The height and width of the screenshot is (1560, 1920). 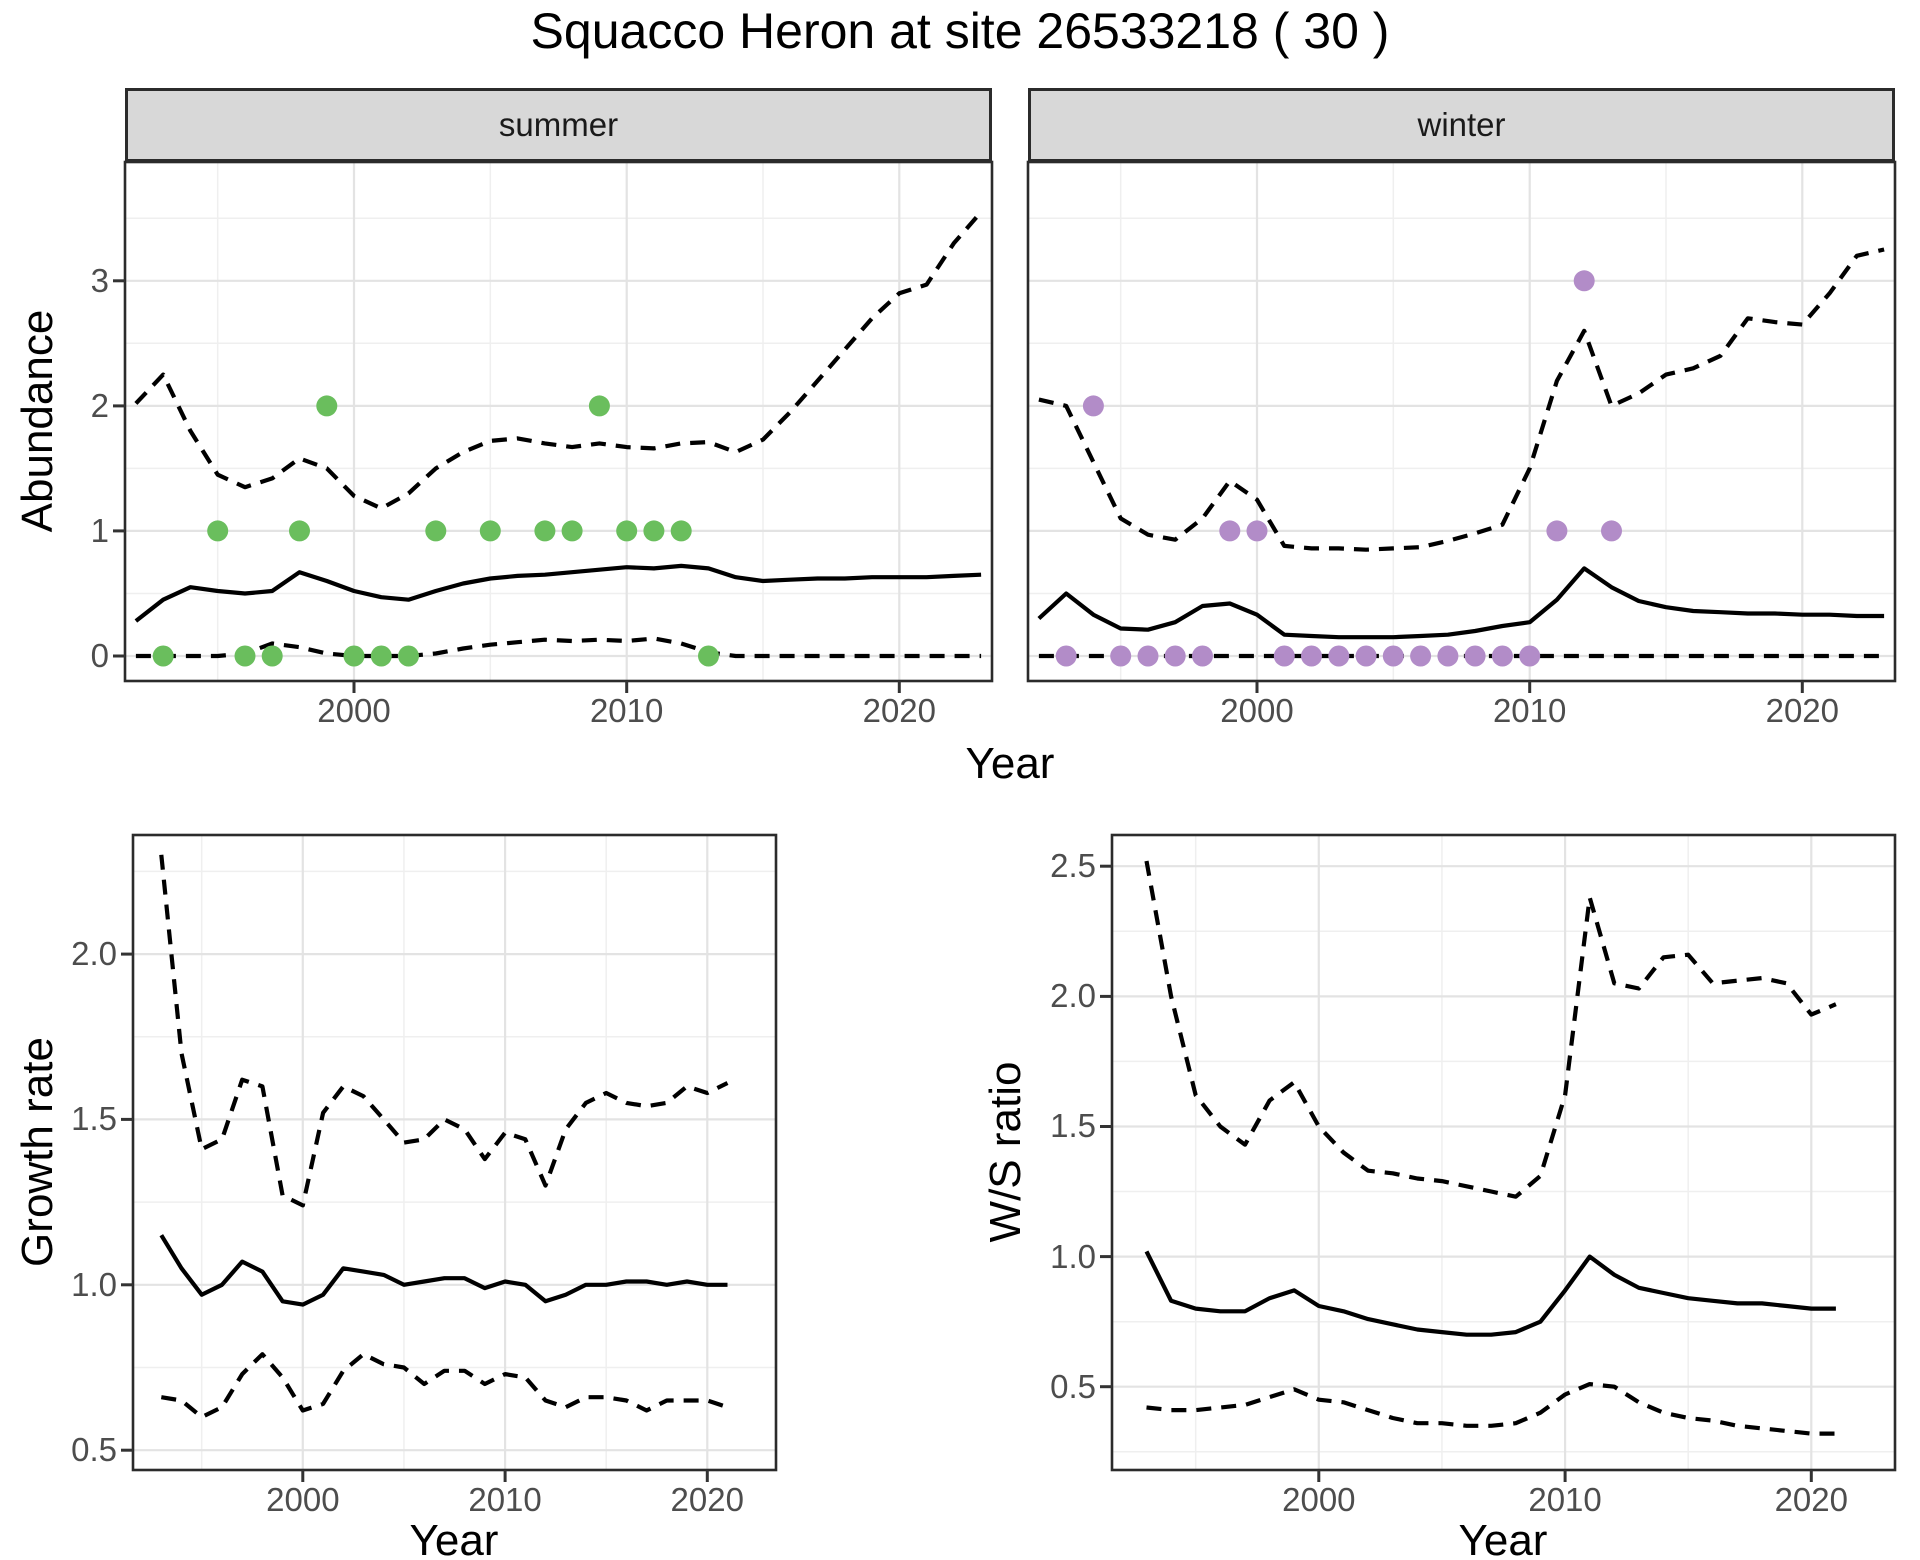 I want to click on summer-y-tick-label: 1, so click(x=99, y=530).